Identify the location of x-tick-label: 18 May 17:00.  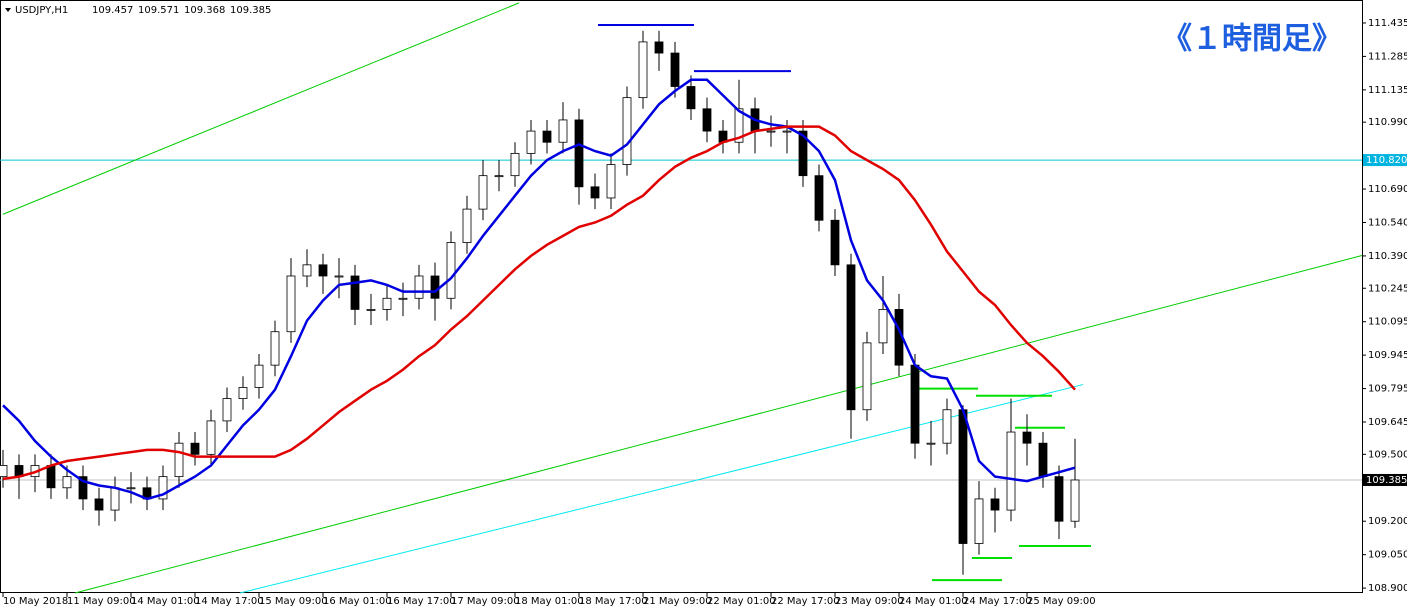
(613, 601).